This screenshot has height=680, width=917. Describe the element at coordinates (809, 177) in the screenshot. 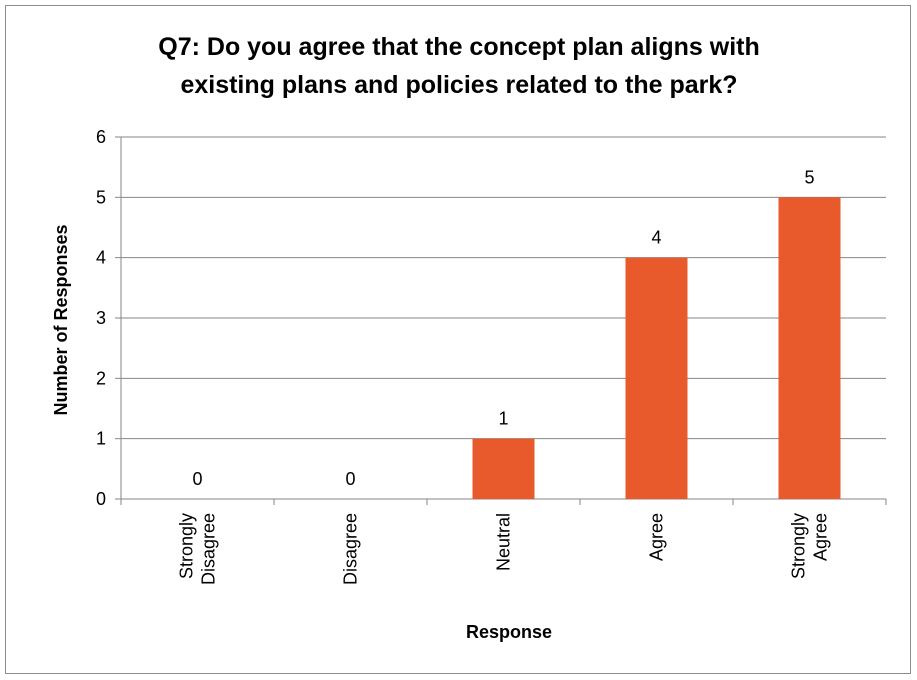

I see `data-label: 5` at that location.